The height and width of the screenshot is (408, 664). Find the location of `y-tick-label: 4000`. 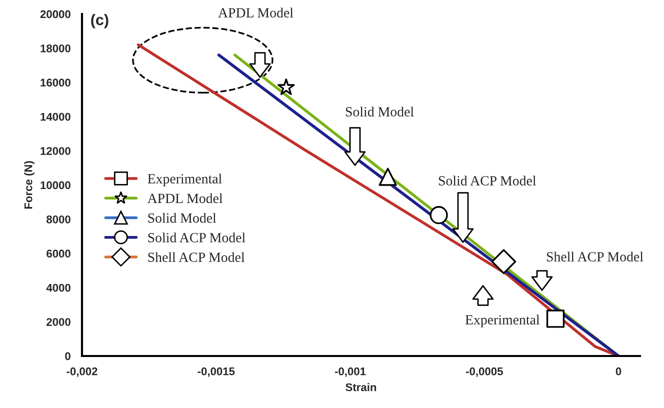

y-tick-label: 4000 is located at coordinates (58, 288).